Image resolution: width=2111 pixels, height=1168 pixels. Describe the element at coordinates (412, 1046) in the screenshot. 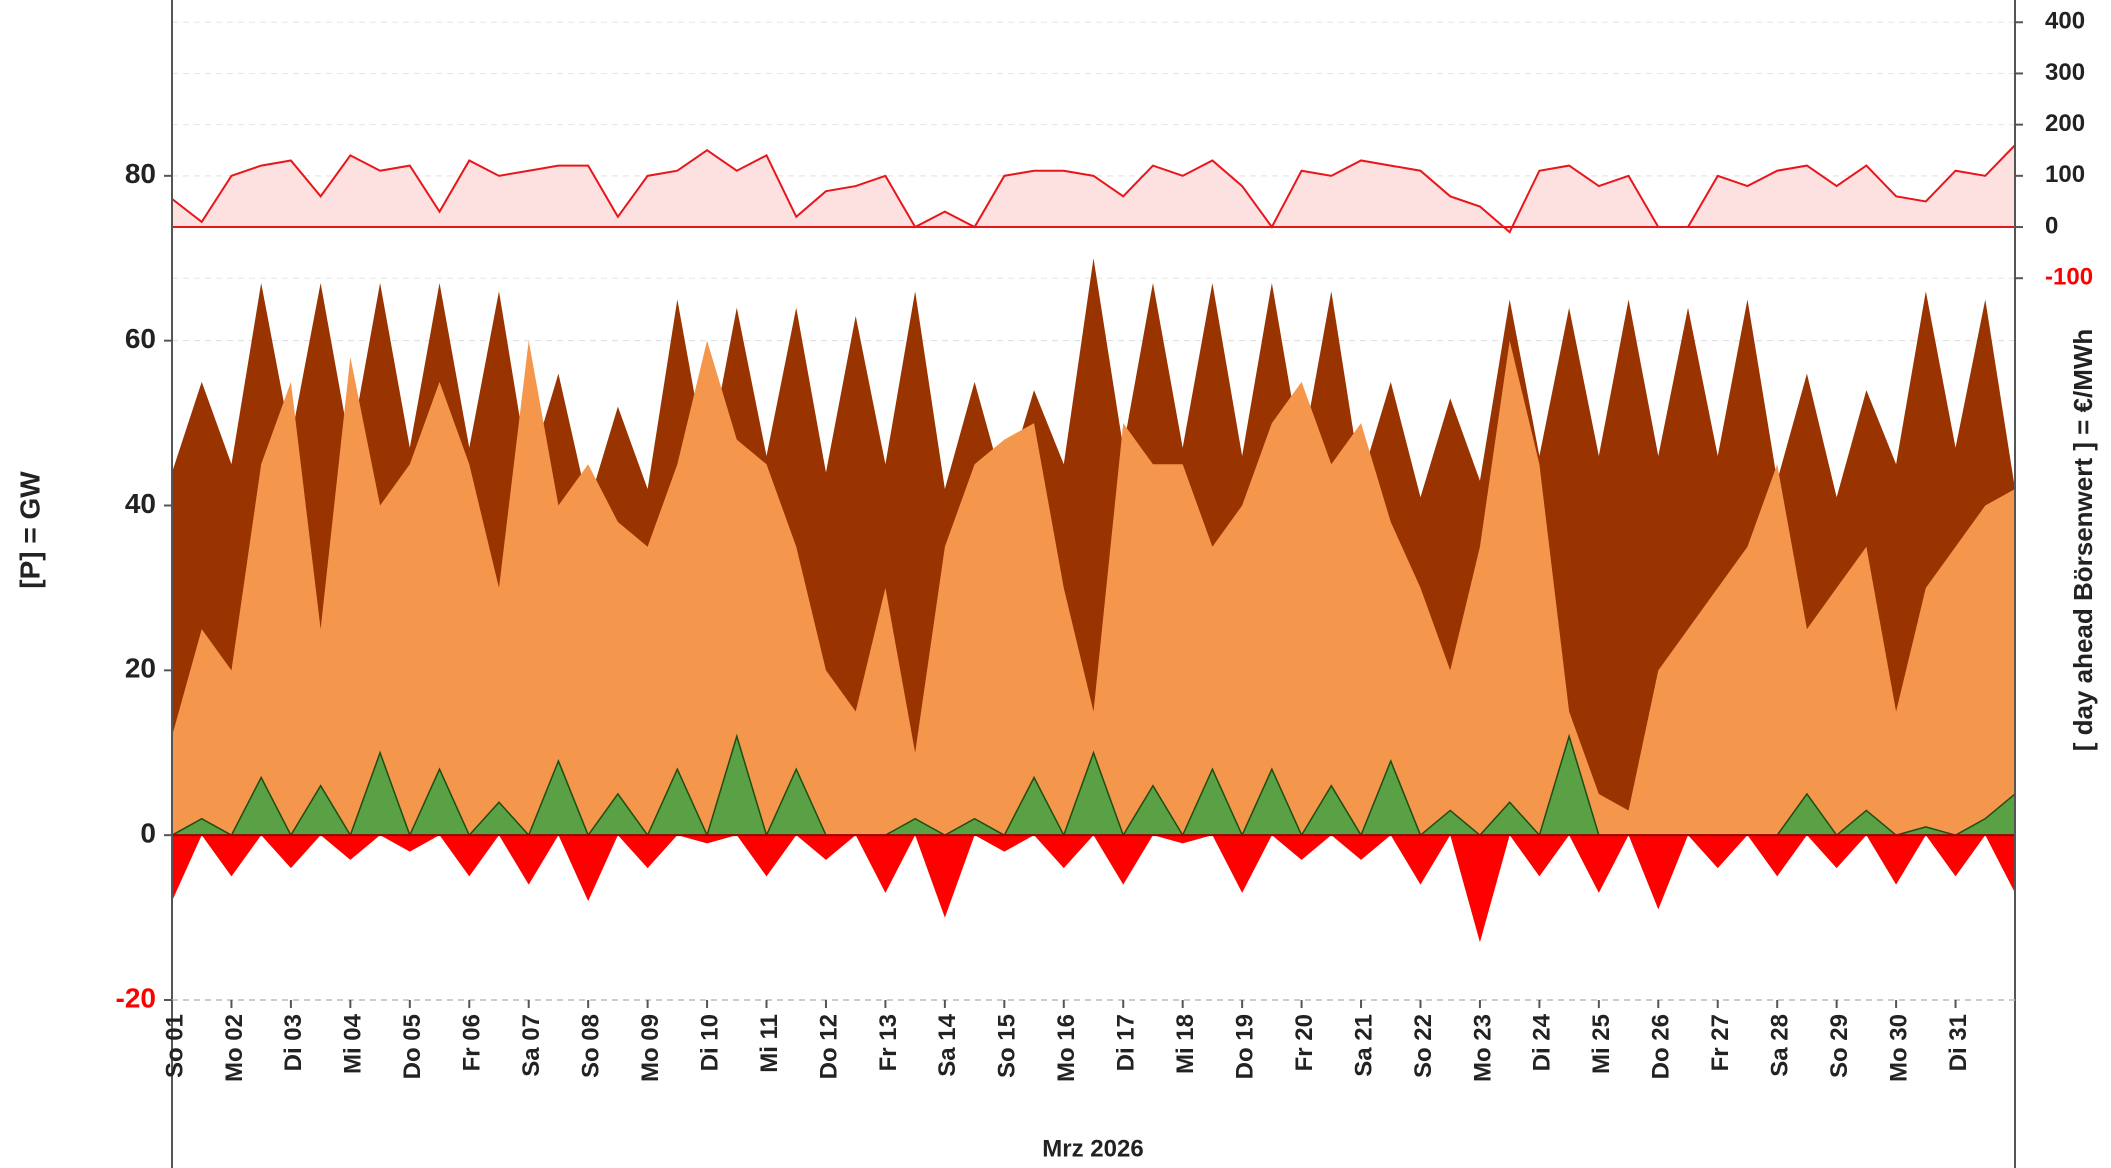

I see `x-tick-label: Do 05` at that location.